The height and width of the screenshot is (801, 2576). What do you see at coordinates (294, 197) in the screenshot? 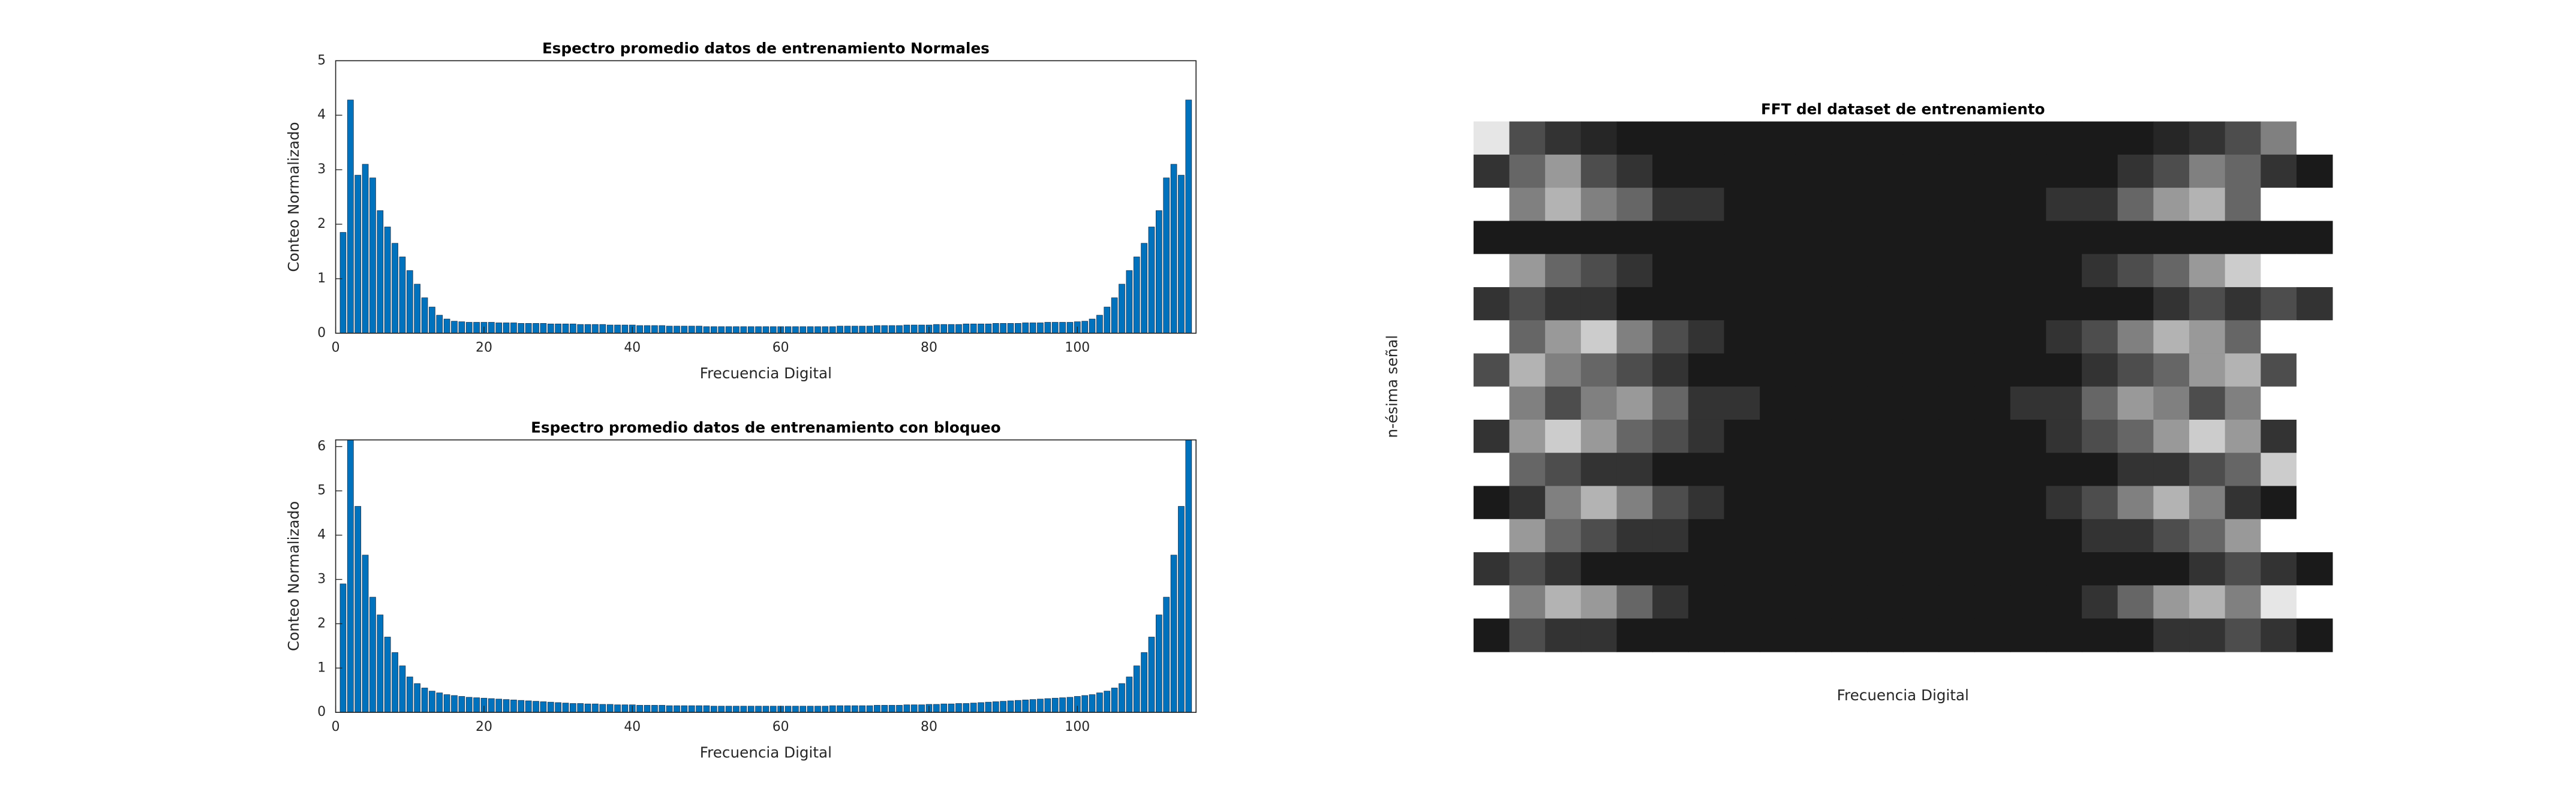
I see `y-axis-label: Conteo Normalizado` at bounding box center [294, 197].